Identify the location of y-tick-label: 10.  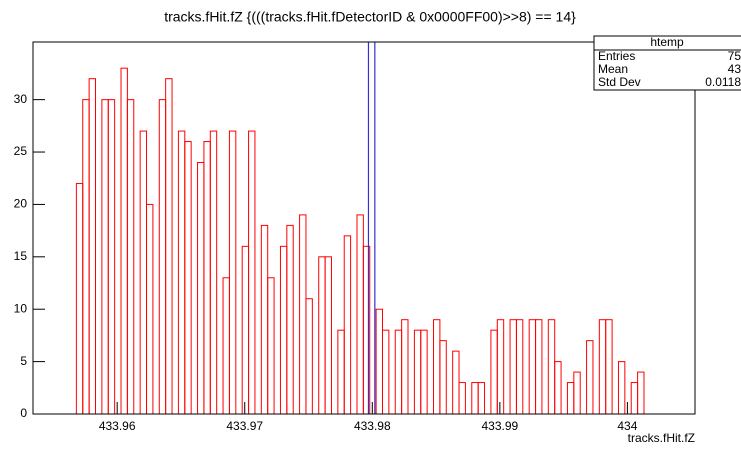
(21, 308).